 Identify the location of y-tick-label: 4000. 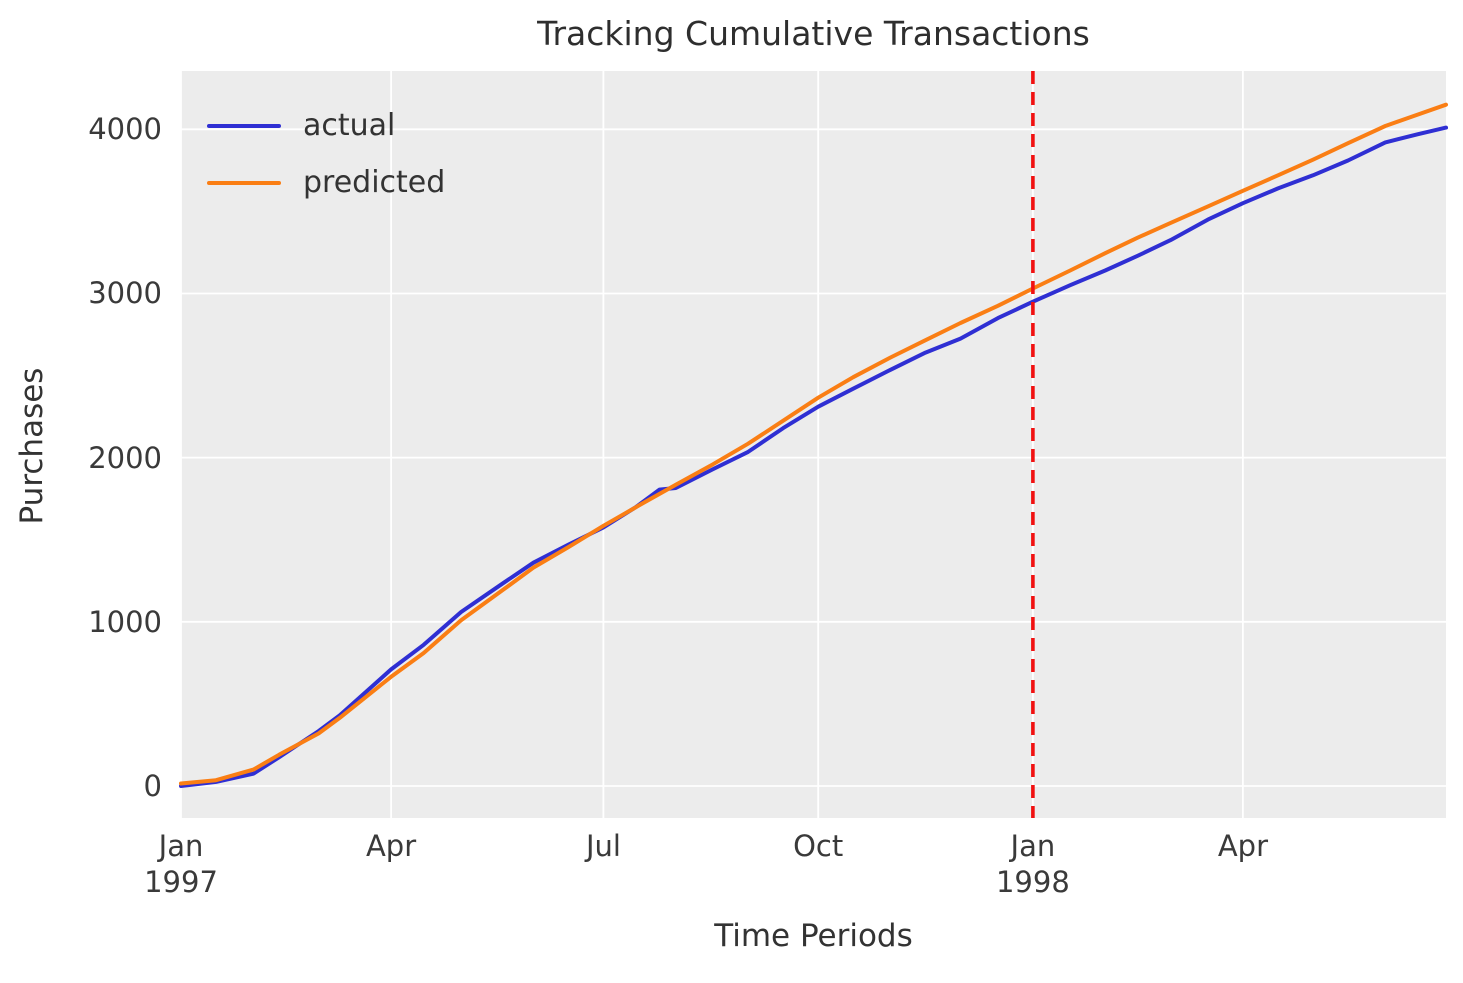
(125, 129).